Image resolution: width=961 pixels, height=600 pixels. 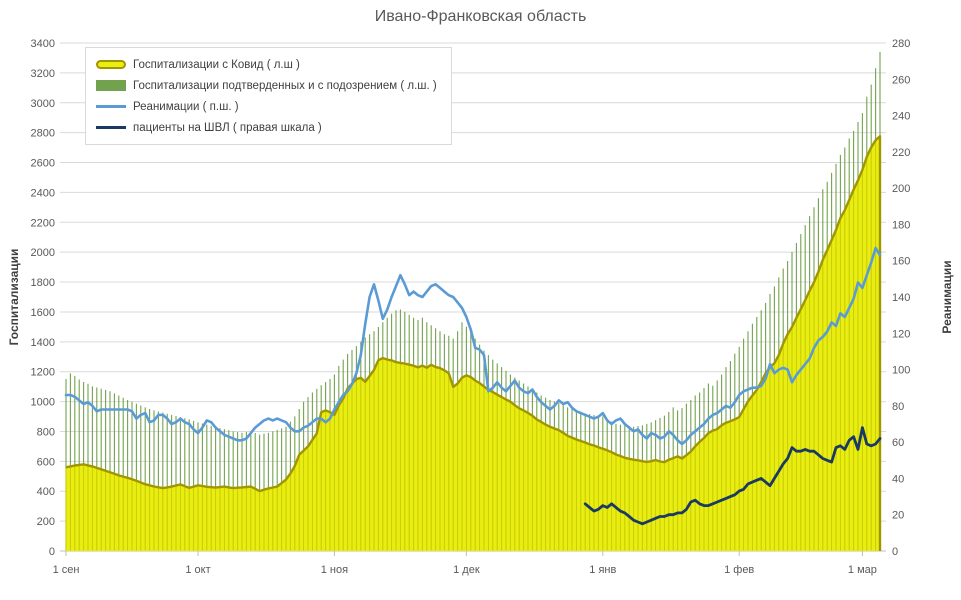 What do you see at coordinates (739, 570) in the screenshot?
I see `svg-text: 1 фев` at bounding box center [739, 570].